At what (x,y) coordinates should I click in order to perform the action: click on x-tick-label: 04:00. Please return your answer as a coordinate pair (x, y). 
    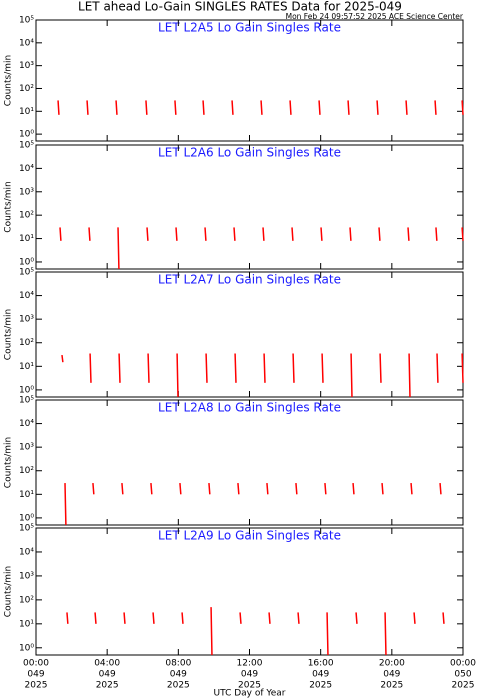
    Looking at the image, I should click on (107, 664).